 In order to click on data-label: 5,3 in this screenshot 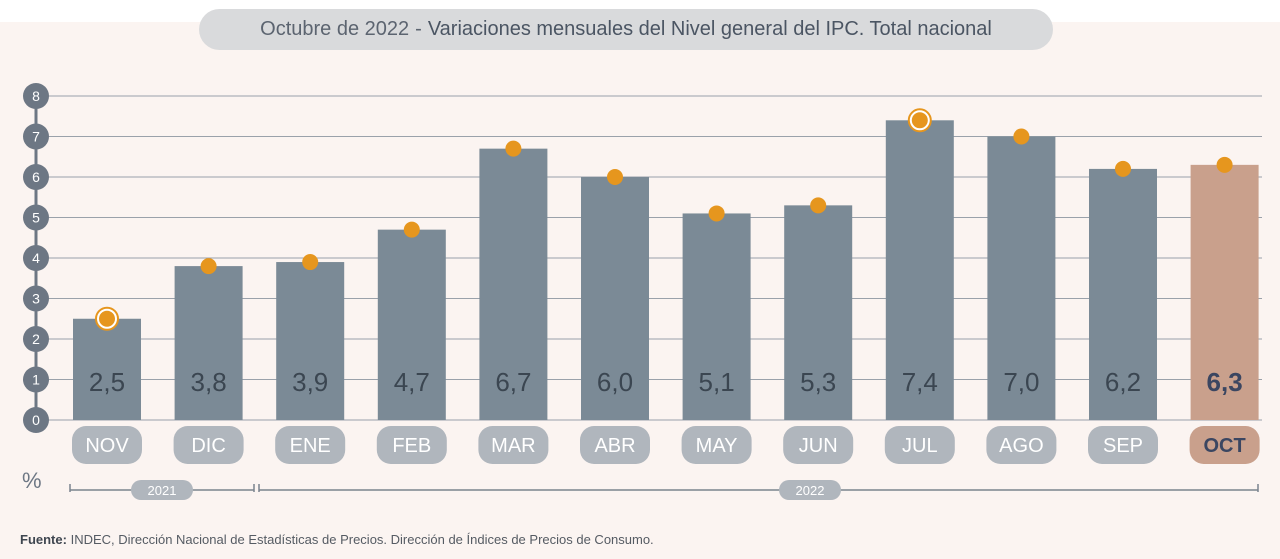, I will do `click(818, 382)`.